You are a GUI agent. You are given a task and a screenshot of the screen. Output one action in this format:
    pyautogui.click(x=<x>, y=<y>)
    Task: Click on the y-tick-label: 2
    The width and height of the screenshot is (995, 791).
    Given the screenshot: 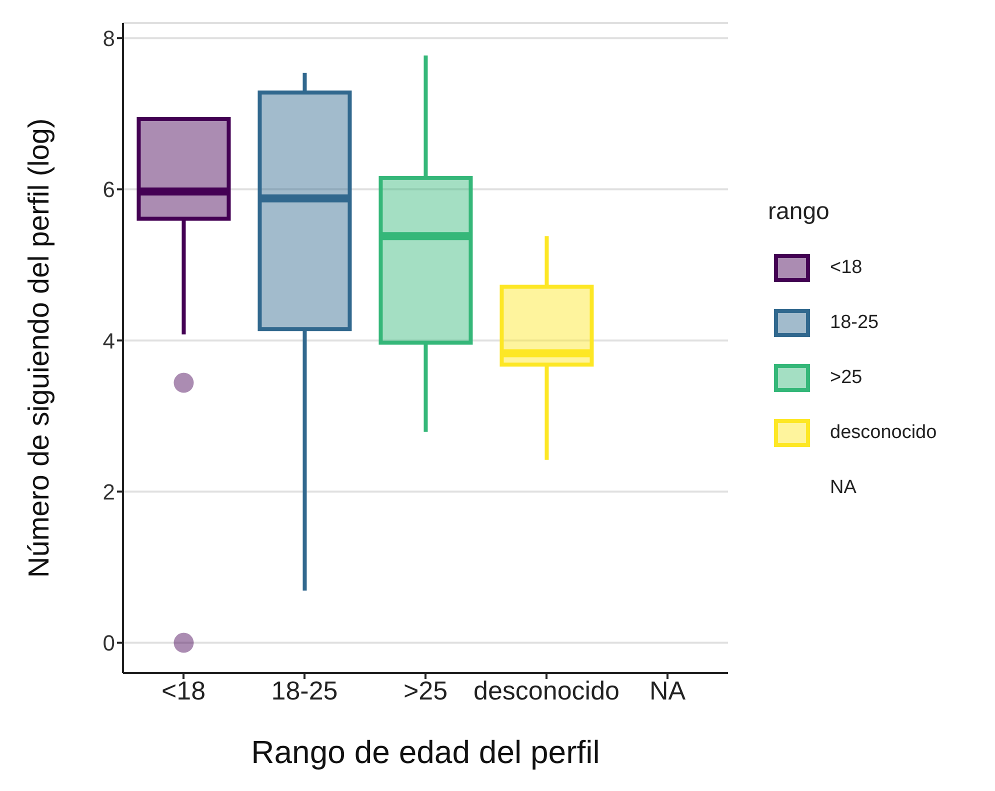 What is the action you would take?
    pyautogui.click(x=108, y=491)
    